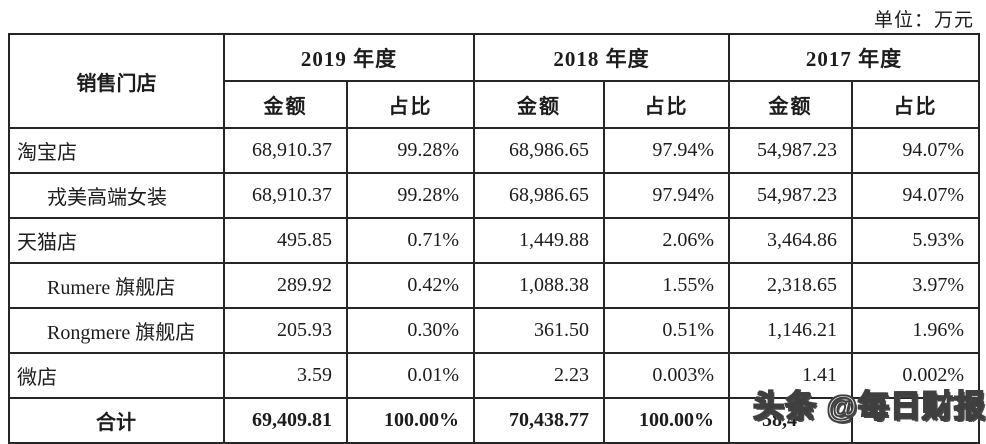 This screenshot has height=444, width=986. Describe the element at coordinates (790, 240) in the screenshot. I see `amount-2017-cell: 3,464.86` at that location.